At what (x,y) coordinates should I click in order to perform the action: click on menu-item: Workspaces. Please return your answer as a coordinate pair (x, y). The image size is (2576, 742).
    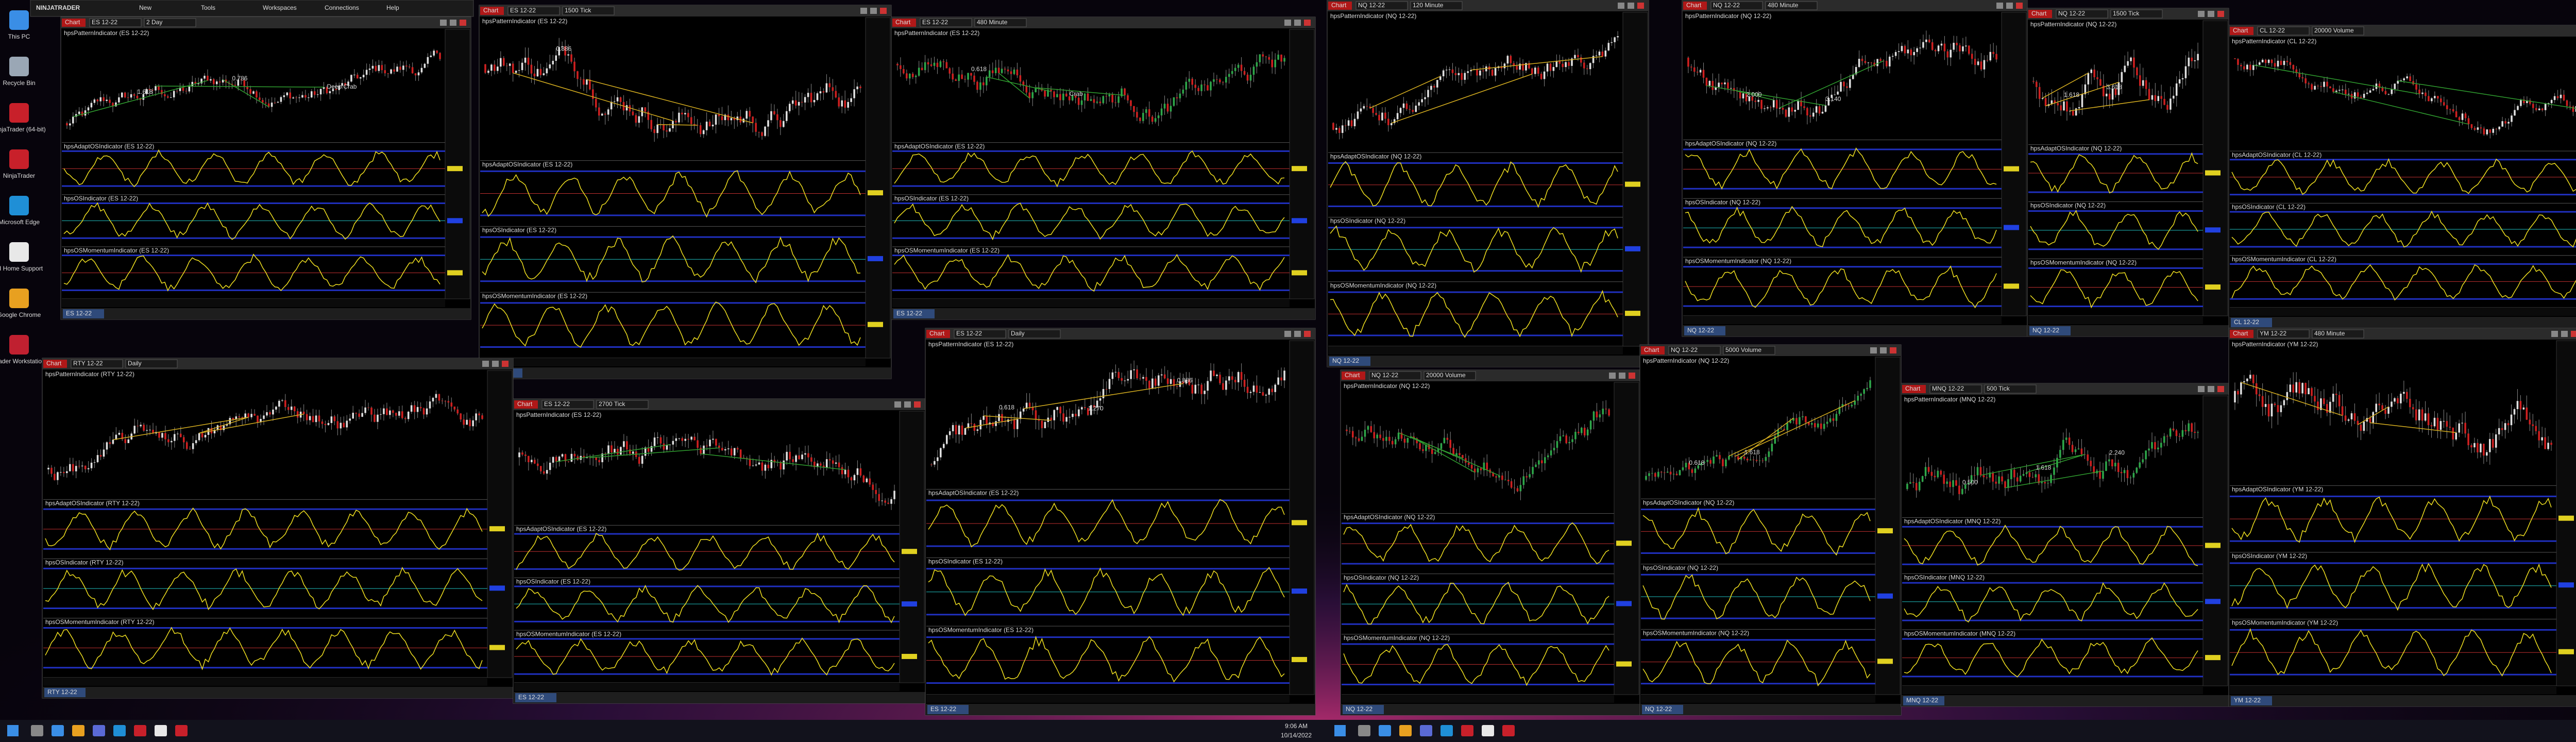
    Looking at the image, I should click on (280, 7).